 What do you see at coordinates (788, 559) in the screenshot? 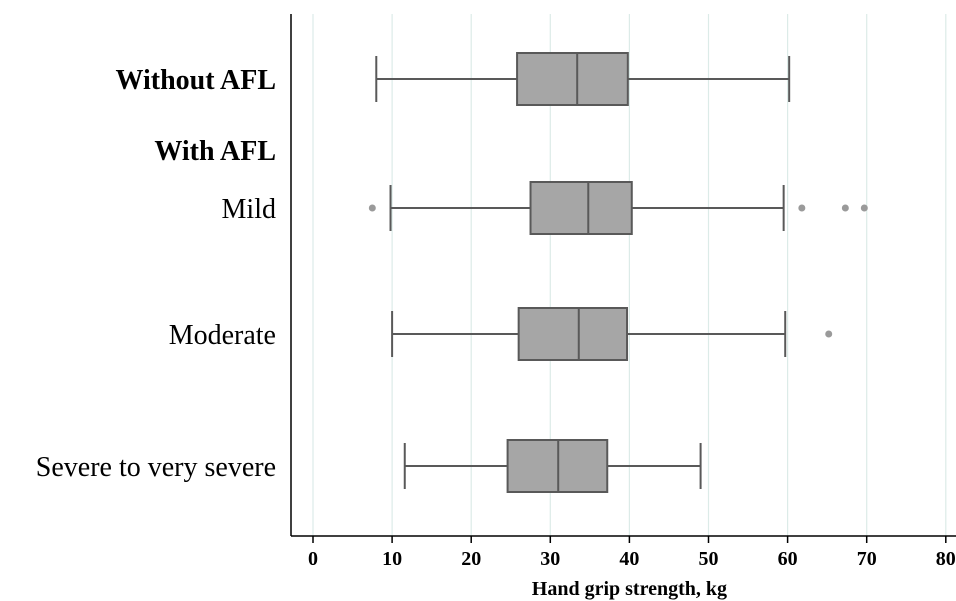
I see `x-tick-label: 60` at bounding box center [788, 559].